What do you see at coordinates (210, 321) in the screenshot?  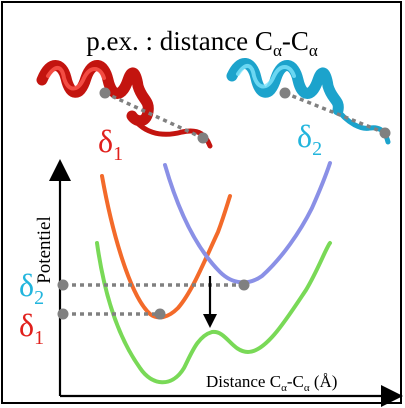 I see `down-arrow-head` at bounding box center [210, 321].